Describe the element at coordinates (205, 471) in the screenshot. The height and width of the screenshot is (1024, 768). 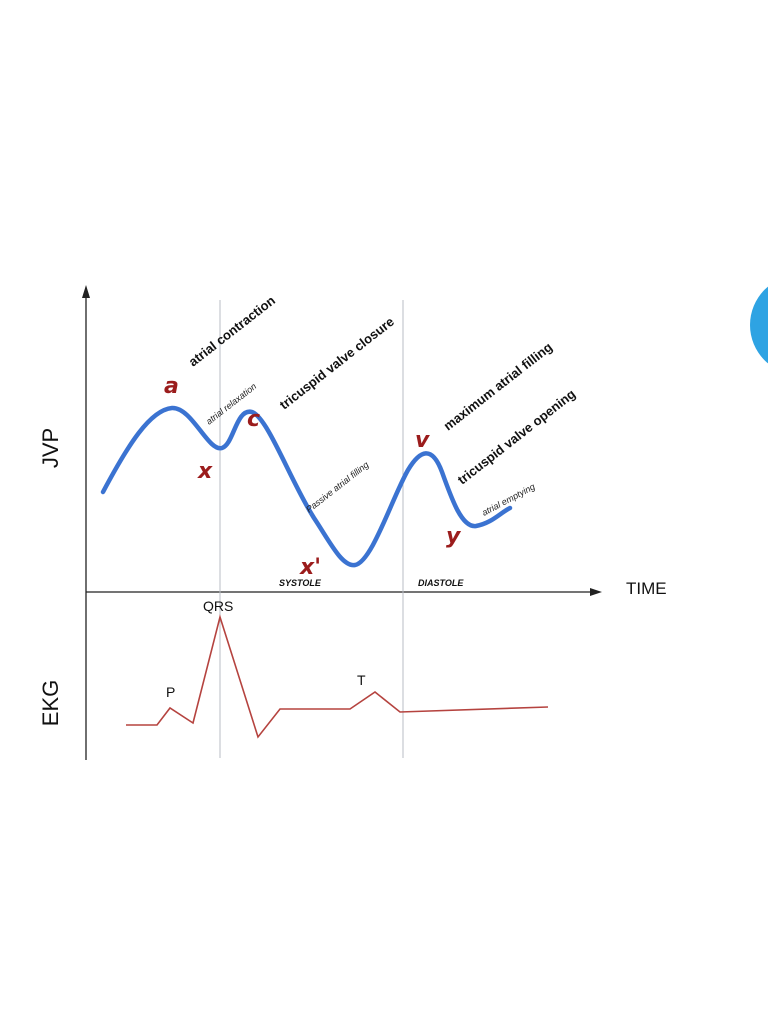
I see `wave-letter-x: x` at that location.